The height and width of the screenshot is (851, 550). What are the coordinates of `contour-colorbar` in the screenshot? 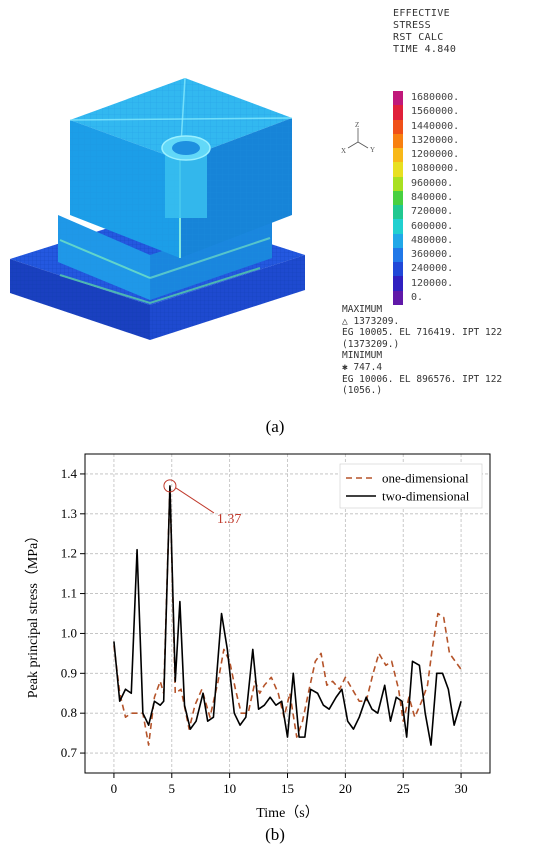 It's located at (398, 198).